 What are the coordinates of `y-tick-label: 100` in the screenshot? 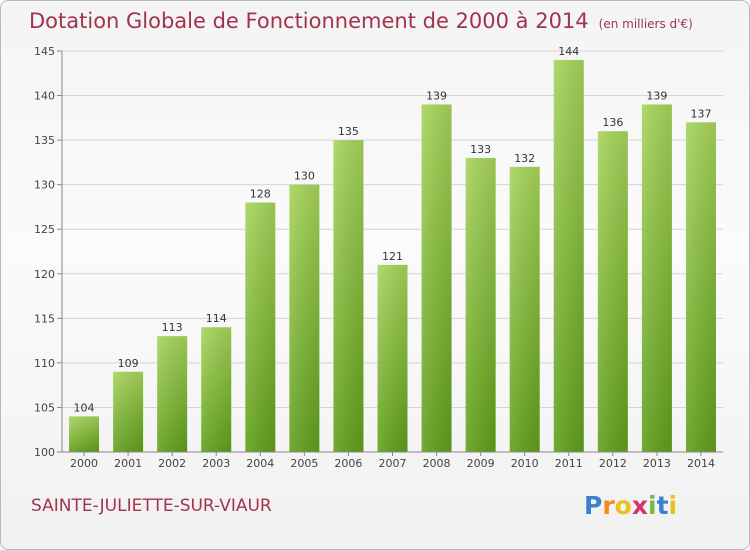 It's located at (44, 452).